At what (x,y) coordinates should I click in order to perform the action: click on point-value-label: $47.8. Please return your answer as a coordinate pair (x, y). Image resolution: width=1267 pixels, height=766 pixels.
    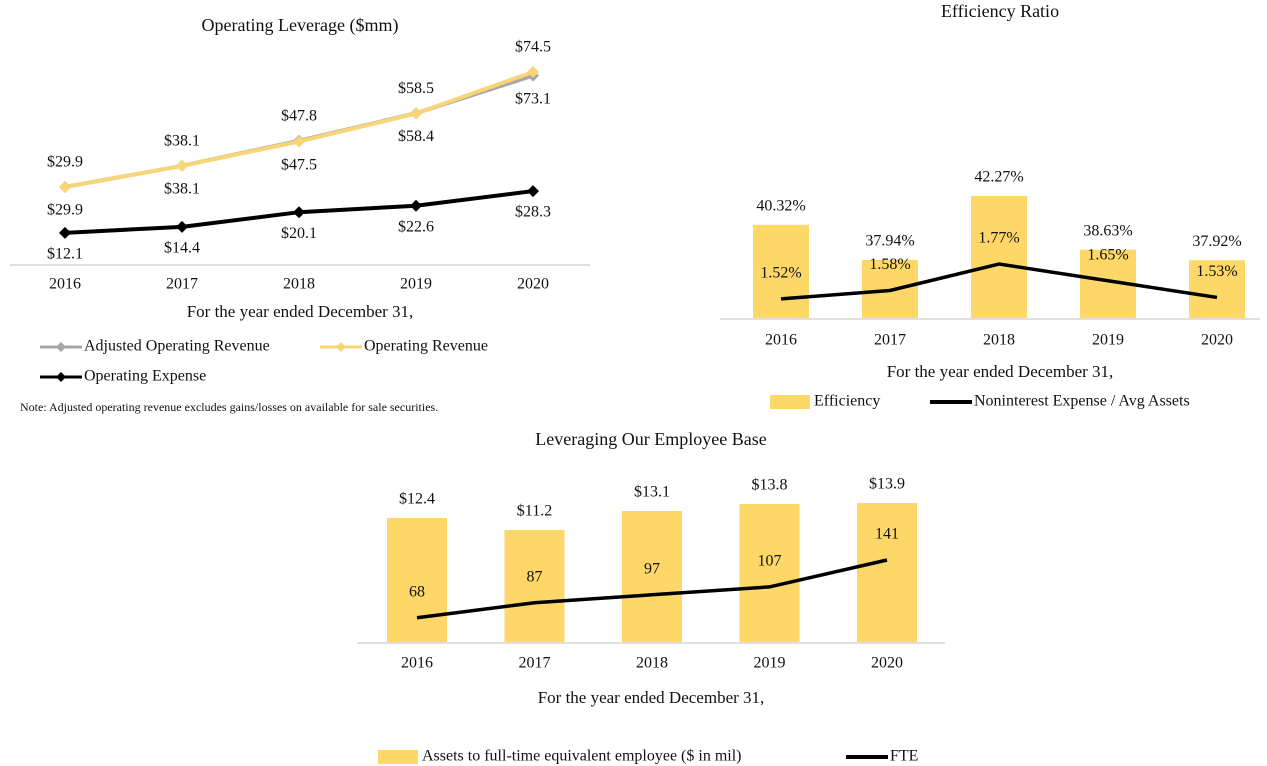
    Looking at the image, I should click on (299, 115).